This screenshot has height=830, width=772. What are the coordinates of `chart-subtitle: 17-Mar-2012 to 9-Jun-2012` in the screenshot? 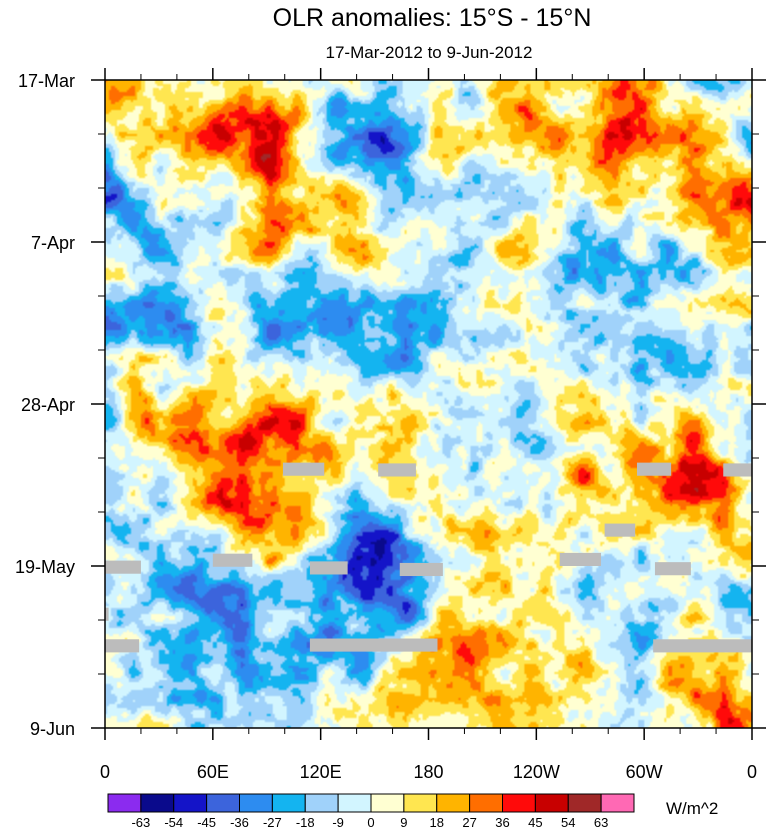 It's located at (429, 52).